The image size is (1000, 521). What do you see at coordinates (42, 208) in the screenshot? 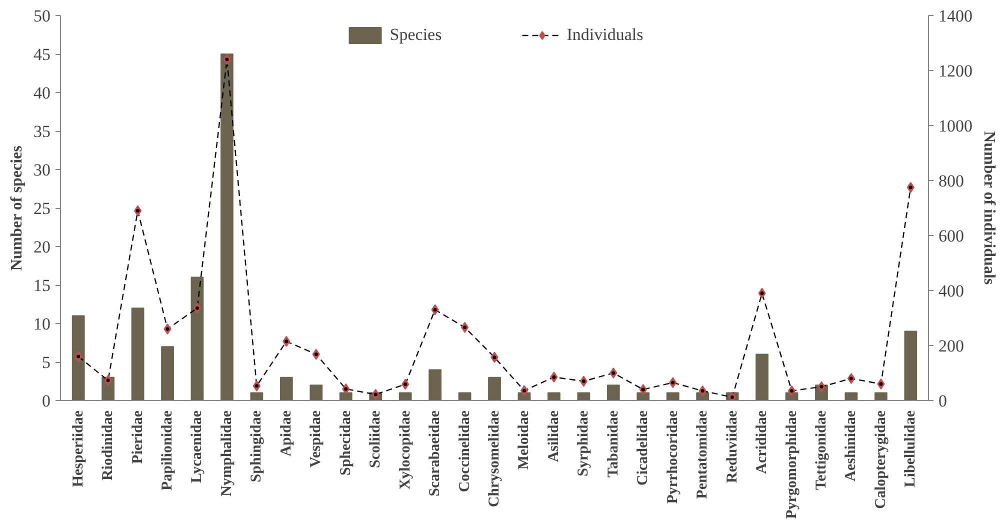
I see `y-tick-label: 25` at bounding box center [42, 208].